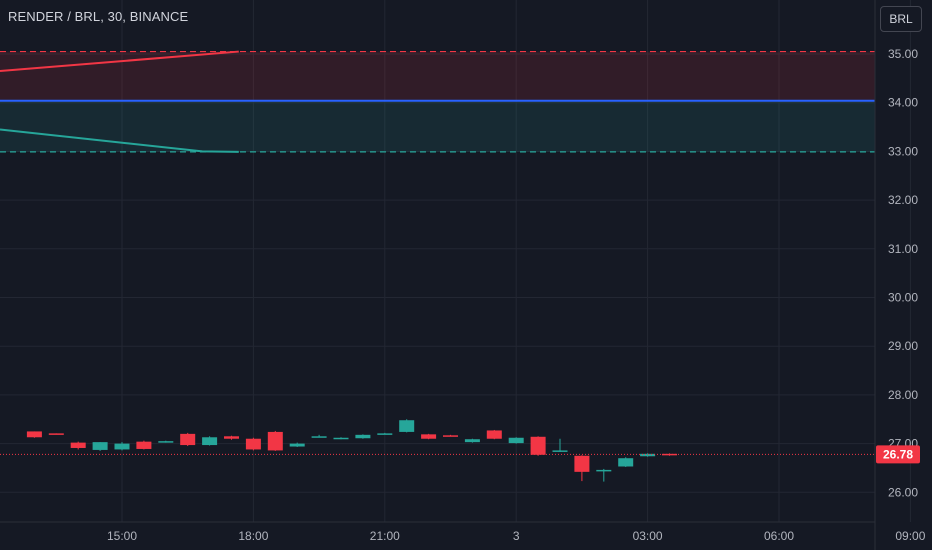 The width and height of the screenshot is (932, 550). I want to click on symbol-title: RENDER / BRL, 30, BINANCE, so click(98, 16).